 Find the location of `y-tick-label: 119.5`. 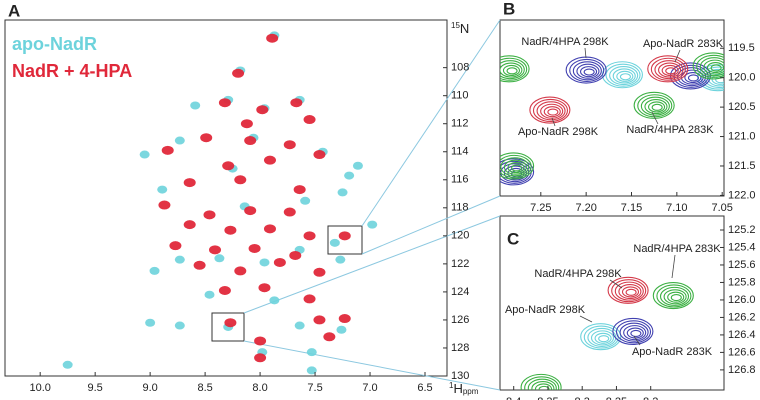

y-tick-label: 119.5 is located at coordinates (741, 48).